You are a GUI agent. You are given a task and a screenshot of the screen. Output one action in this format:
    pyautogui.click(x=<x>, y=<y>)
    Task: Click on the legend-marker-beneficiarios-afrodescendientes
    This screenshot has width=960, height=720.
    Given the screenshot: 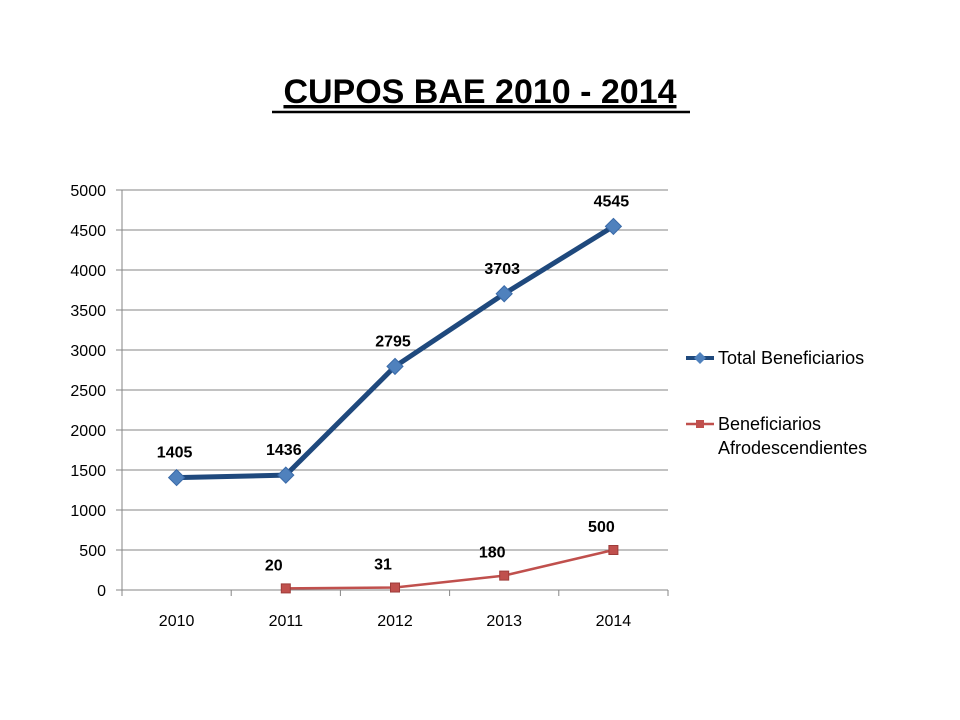 What is the action you would take?
    pyautogui.click(x=700, y=424)
    